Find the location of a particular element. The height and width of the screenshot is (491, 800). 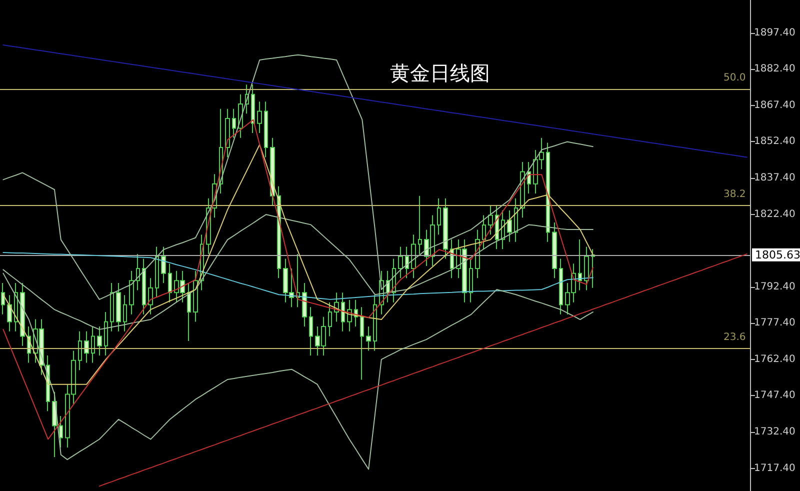

text: 黄金日线图 is located at coordinates (440, 73).